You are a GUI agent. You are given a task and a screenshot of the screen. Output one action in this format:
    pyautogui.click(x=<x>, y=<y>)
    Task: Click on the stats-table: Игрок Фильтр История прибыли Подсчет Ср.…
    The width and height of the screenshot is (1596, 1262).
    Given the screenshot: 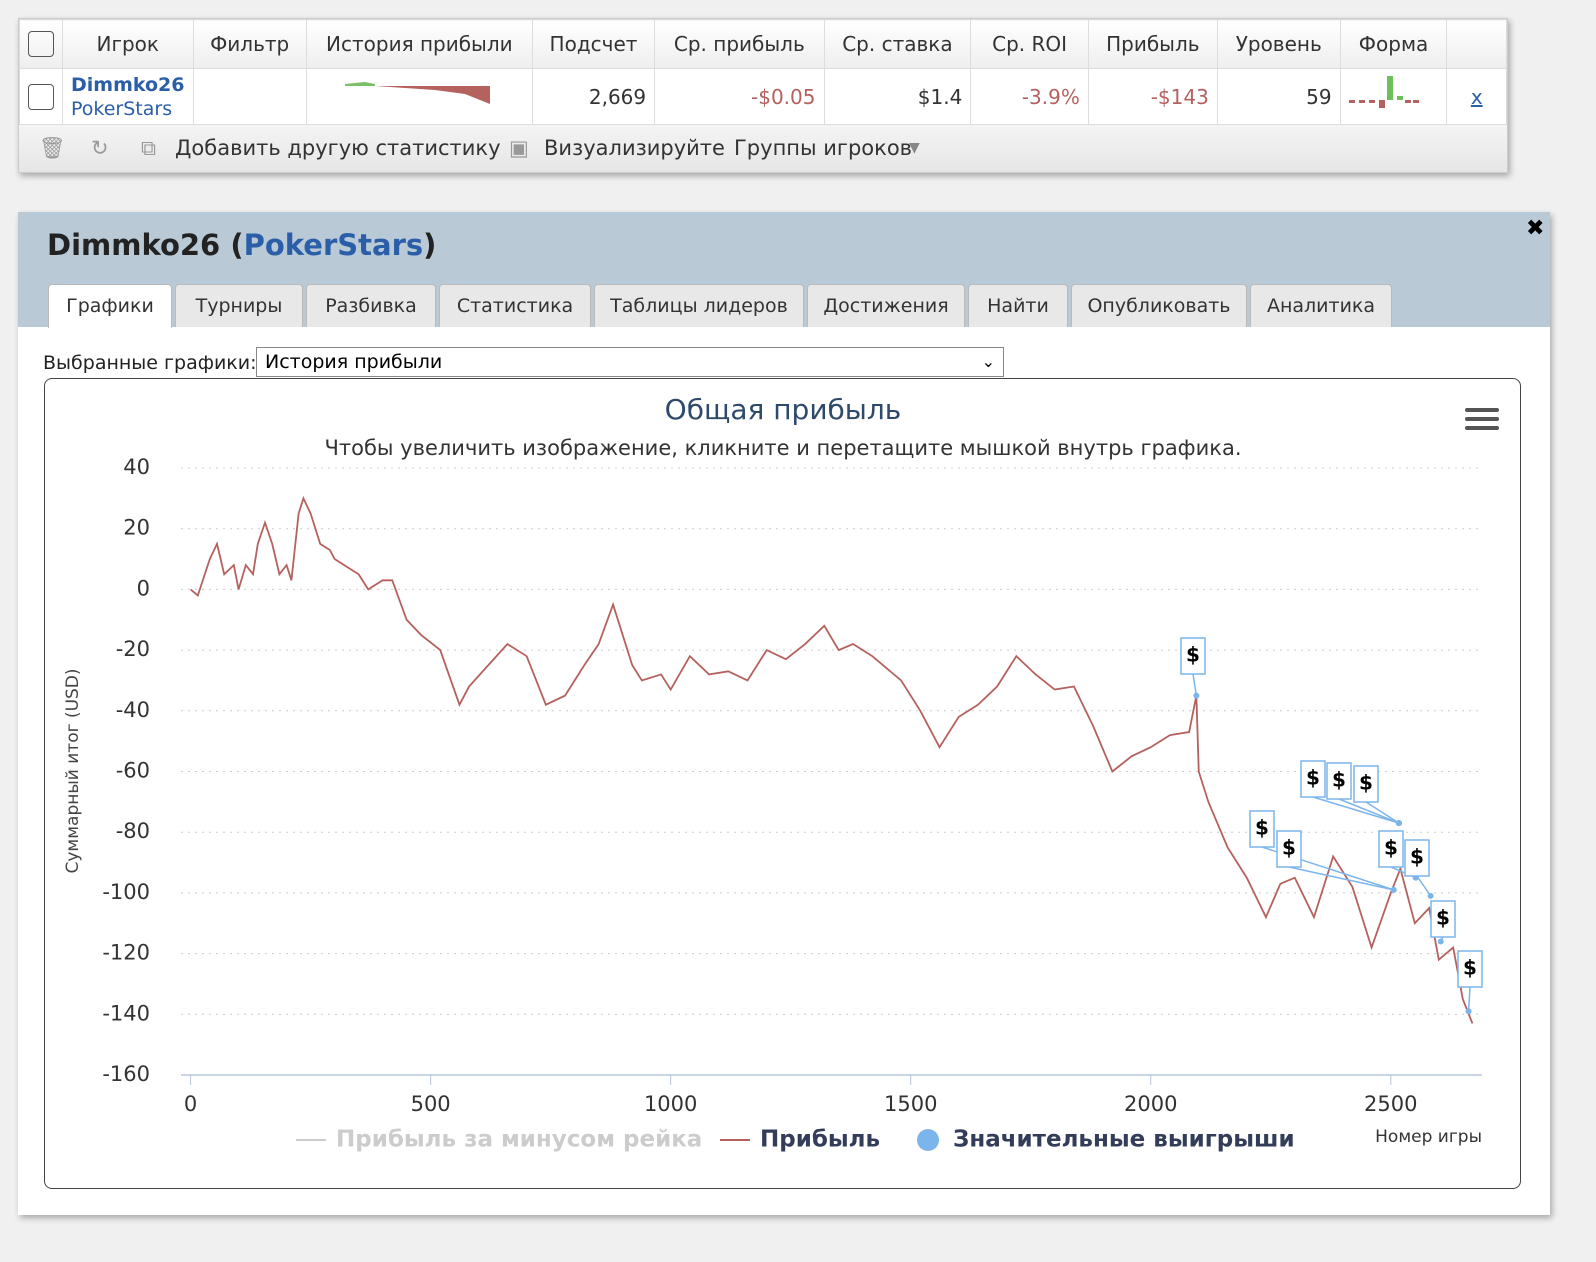 What is the action you would take?
    pyautogui.click(x=763, y=72)
    